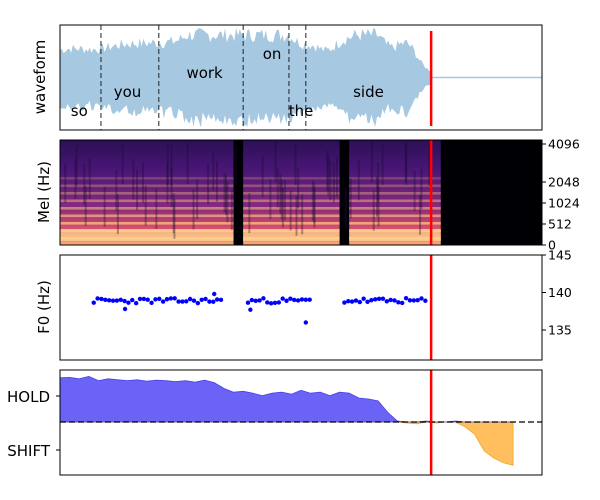 This screenshot has width=600, height=500. Describe the element at coordinates (560, 224) in the screenshot. I see `mel-ytick-label: 512` at that location.